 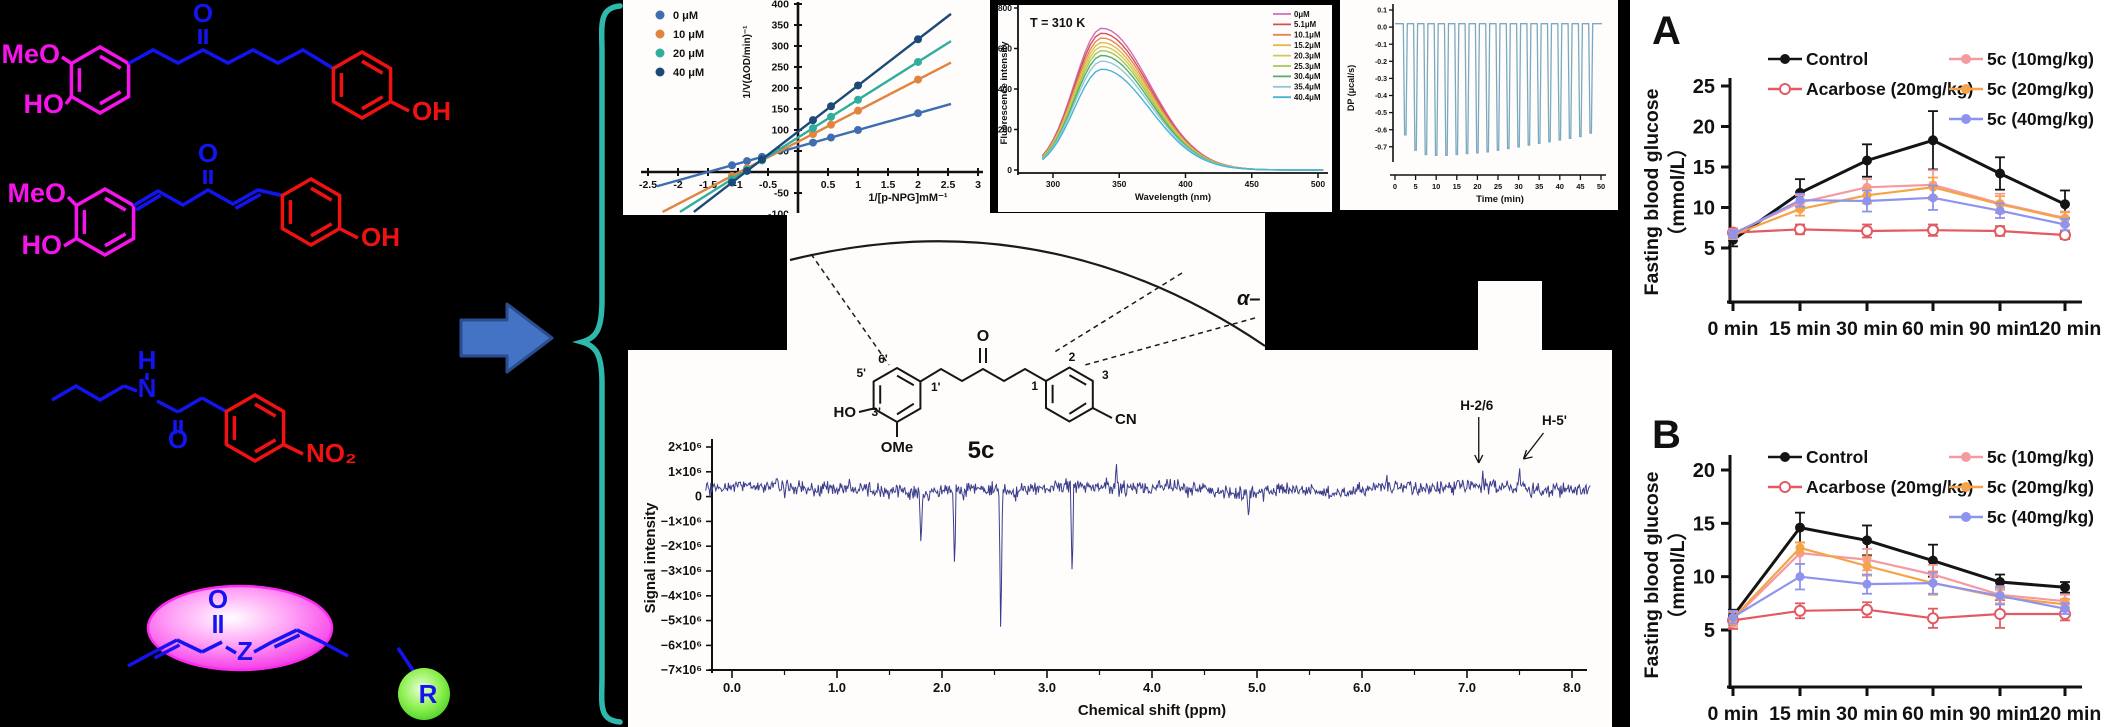 I want to click on lb-legend-label-2: 20 μM, so click(x=688, y=54).